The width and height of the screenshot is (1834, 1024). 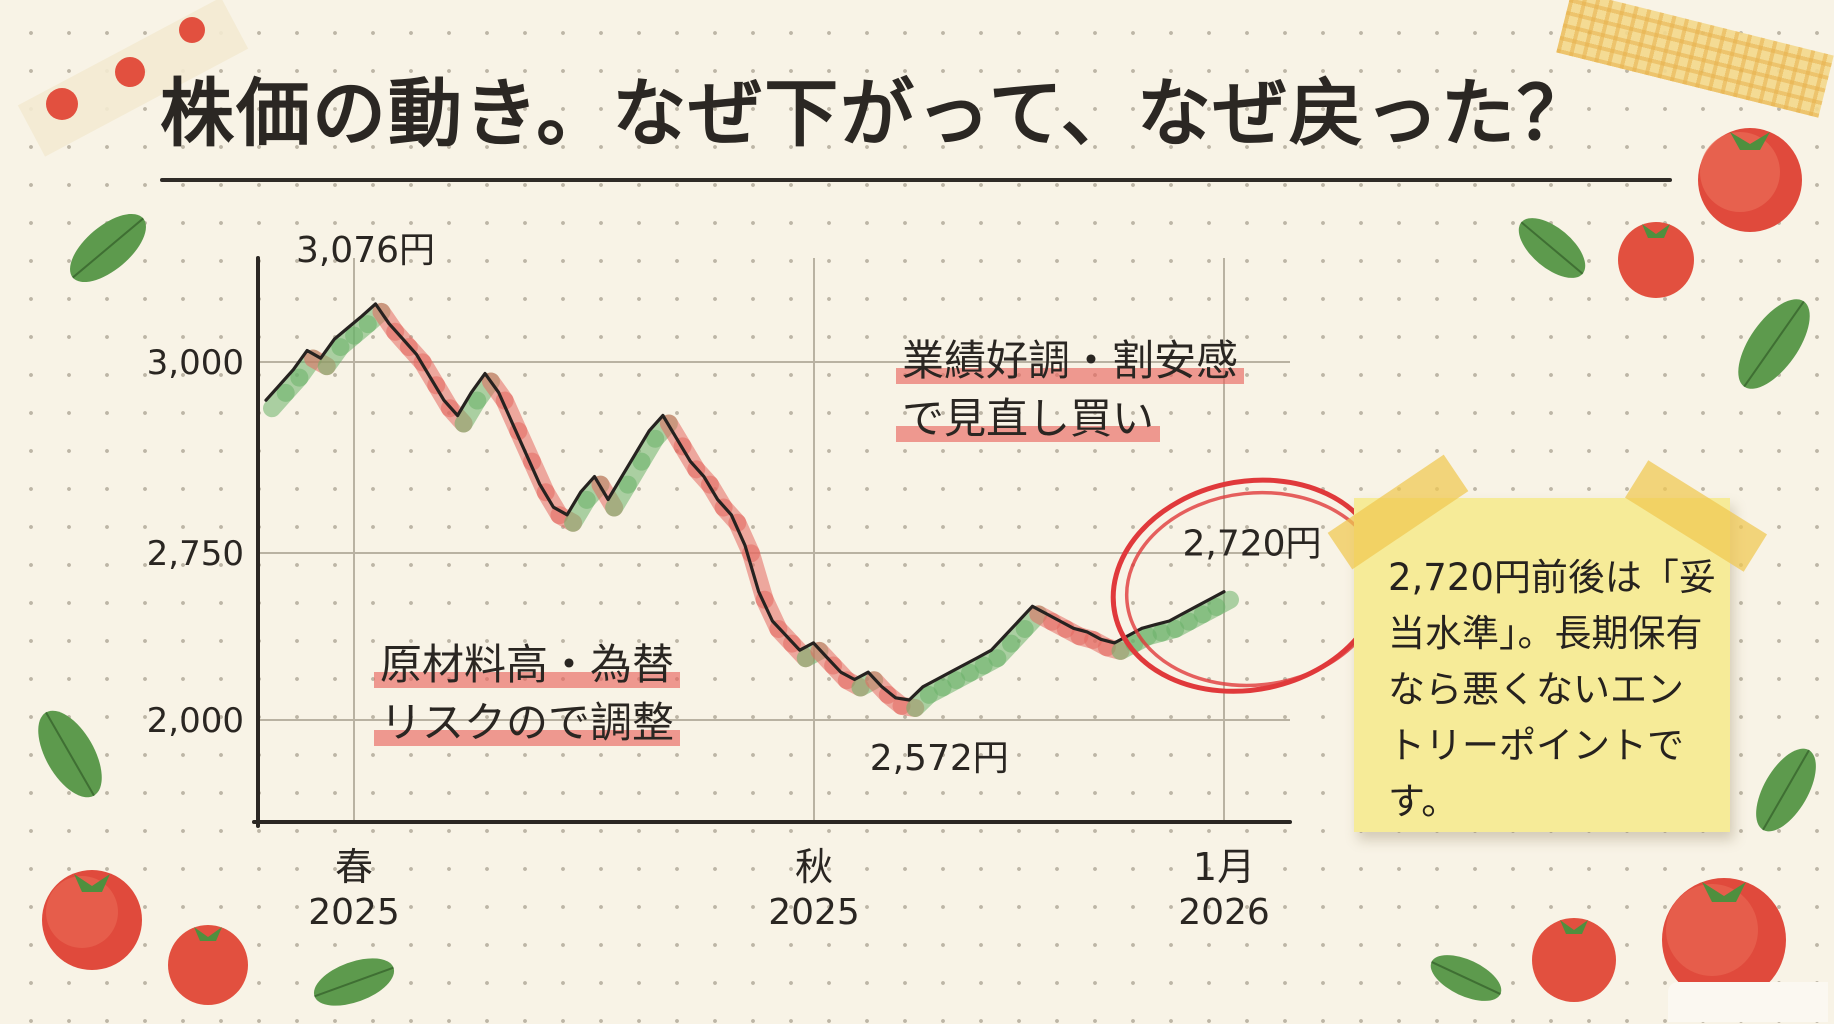 I want to click on sticky-note: 2,720円前後は「妥当水準」。長期保有なら悪くないエントリーポイントです。, so click(x=1547, y=643).